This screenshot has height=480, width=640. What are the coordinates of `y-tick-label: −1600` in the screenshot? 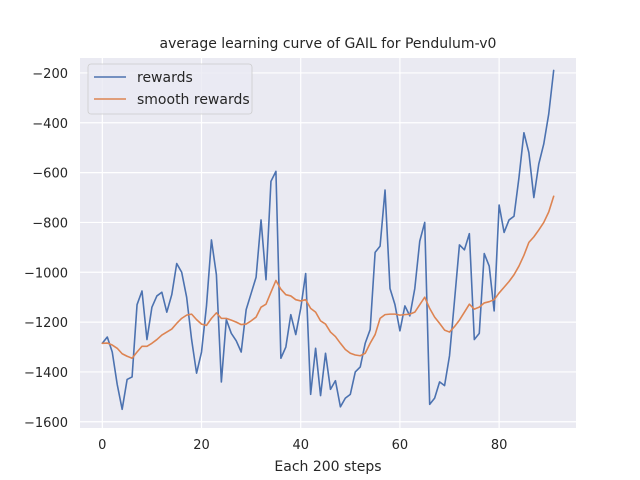 It's located at (46, 423).